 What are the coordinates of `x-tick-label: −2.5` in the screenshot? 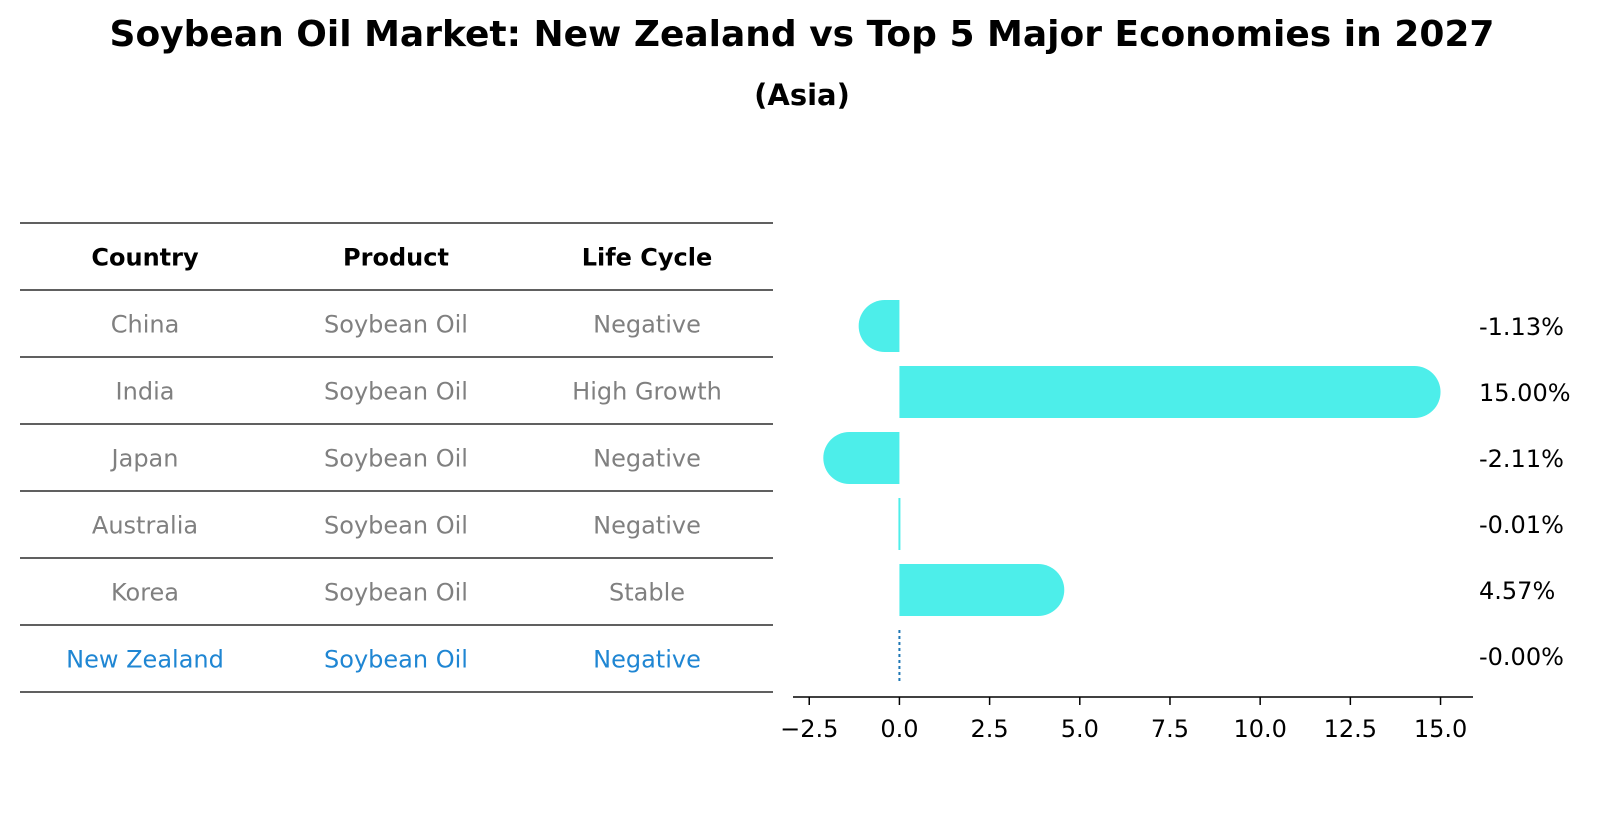 It's located at (809, 729).